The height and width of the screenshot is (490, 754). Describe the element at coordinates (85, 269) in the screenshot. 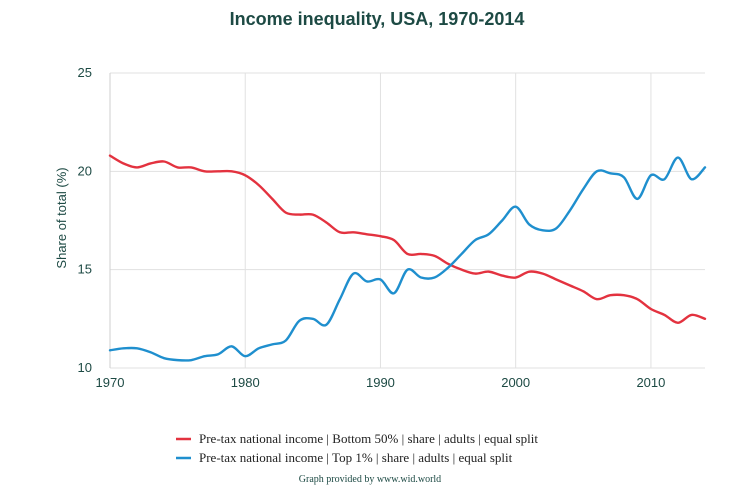

I see `y-tick-label: 15` at that location.